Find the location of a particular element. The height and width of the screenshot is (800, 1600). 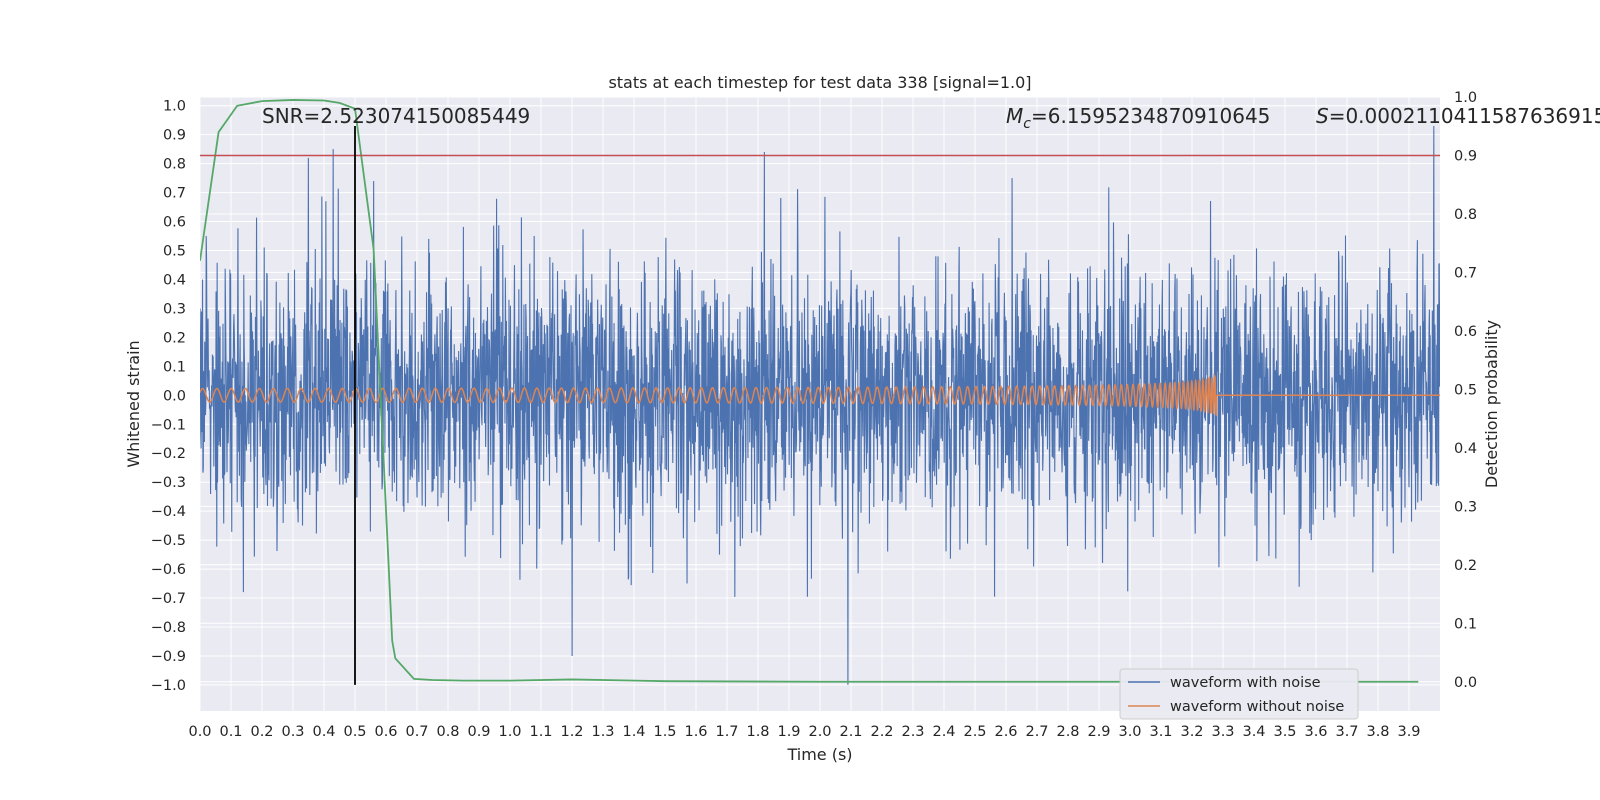

y-tick-label: 0.6 is located at coordinates (174, 223).